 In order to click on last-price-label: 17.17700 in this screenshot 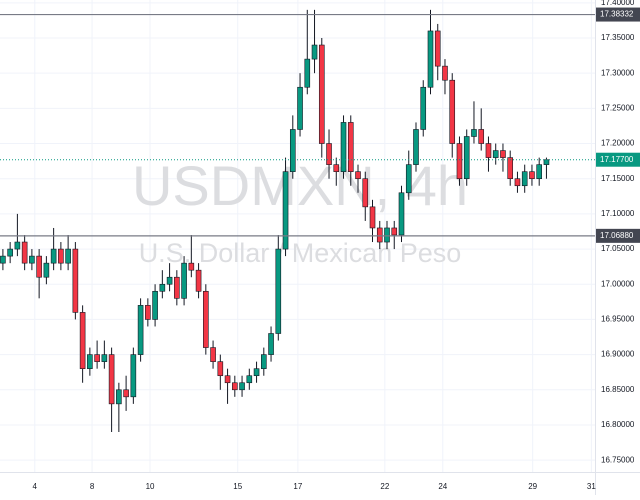, I will do `click(617, 159)`.